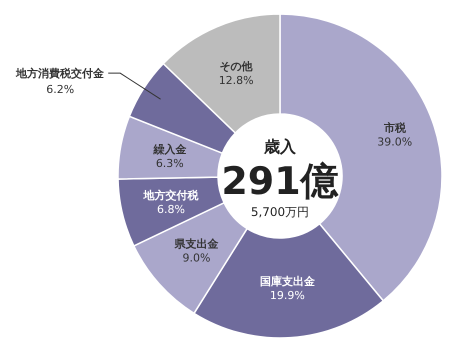 This screenshot has height=347, width=462. What do you see at coordinates (60, 89) in the screenshot?
I see `data-label: 6.2%` at bounding box center [60, 89].